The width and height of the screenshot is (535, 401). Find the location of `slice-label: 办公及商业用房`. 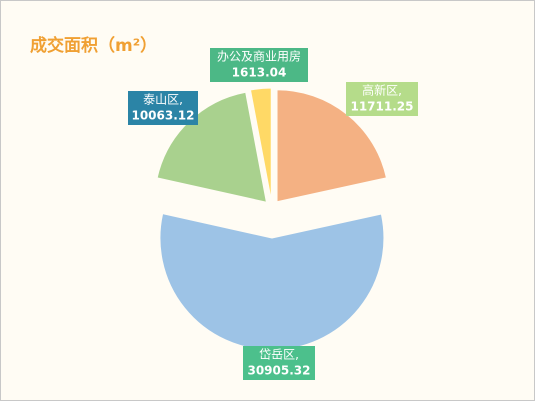

slice-label: 办公及商业用房 is located at coordinates (259, 56).